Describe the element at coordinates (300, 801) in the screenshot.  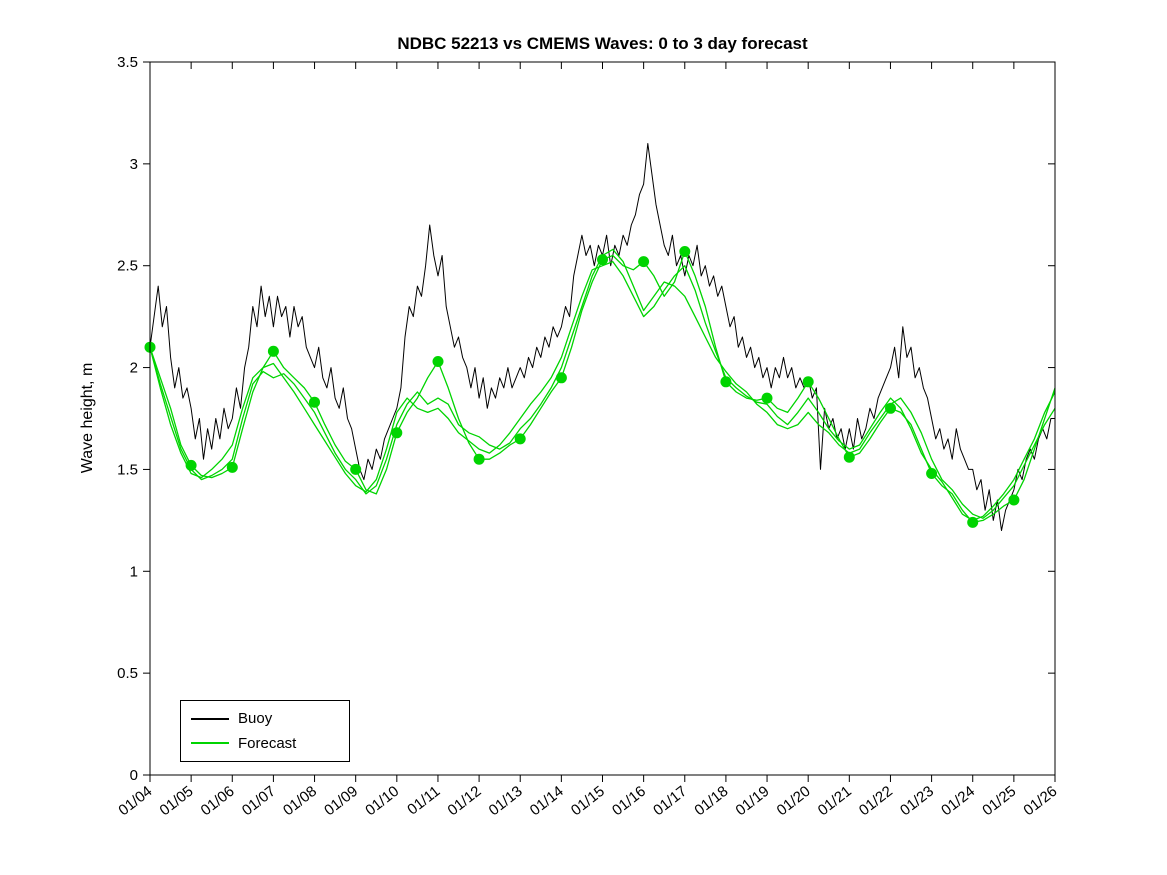
I see `x-tick-label: 01/08` at that location.